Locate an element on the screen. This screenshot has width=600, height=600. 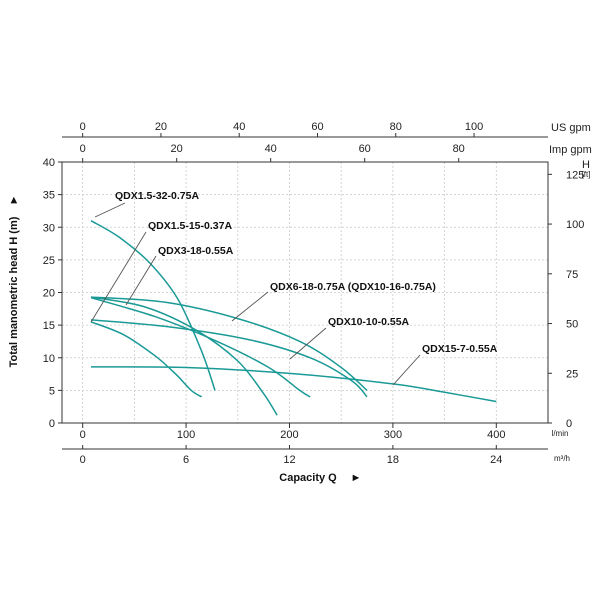
right-axis-unit: H is located at coordinates (586, 165).